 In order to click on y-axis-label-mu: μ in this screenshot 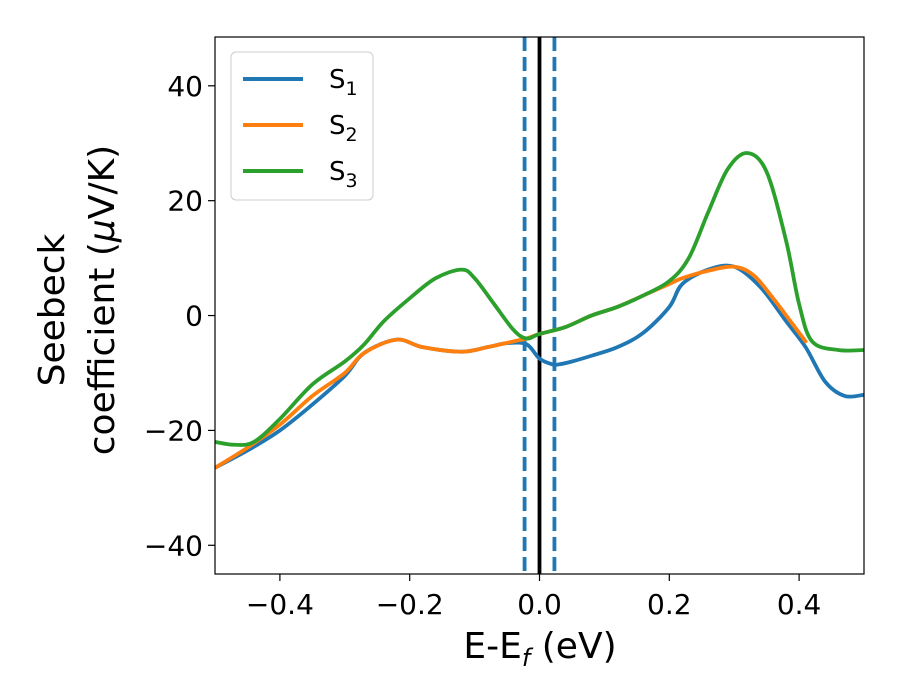, I will do `click(102, 231)`.